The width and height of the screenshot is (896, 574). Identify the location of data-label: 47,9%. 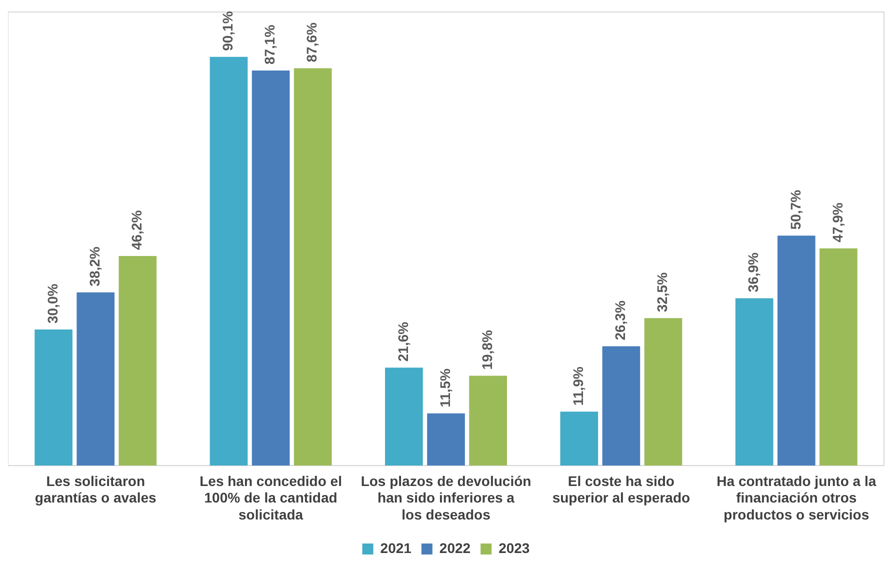
(837, 222).